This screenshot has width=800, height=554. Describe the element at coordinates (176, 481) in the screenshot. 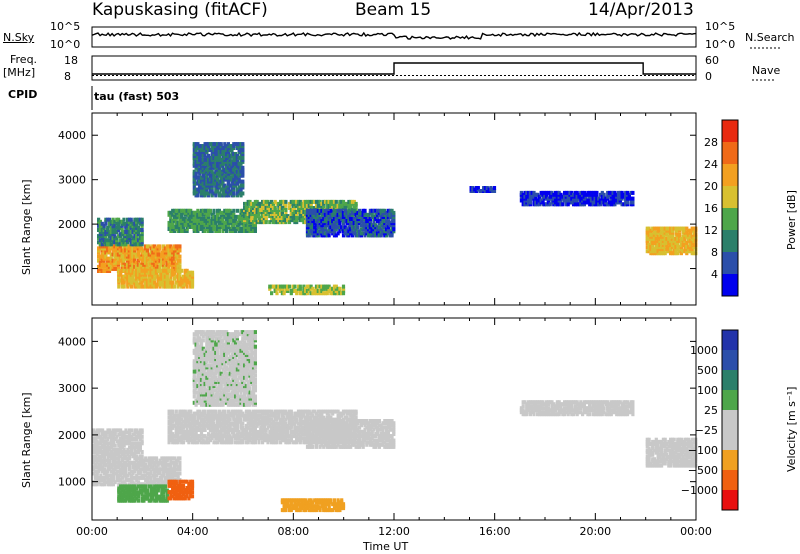

I see `vel-cell` at that location.